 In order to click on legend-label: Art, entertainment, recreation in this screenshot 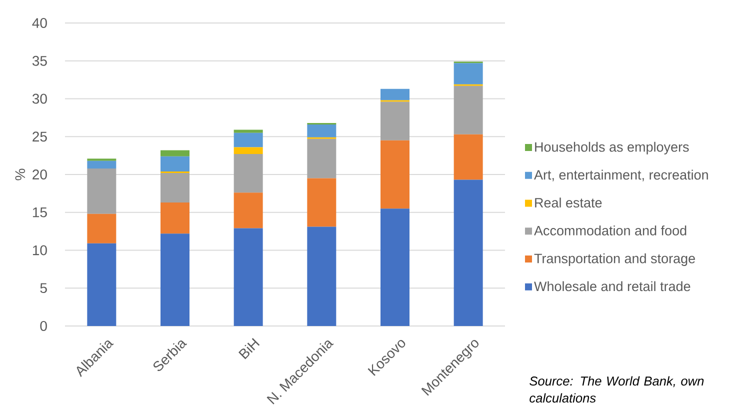, I will do `click(621, 176)`.